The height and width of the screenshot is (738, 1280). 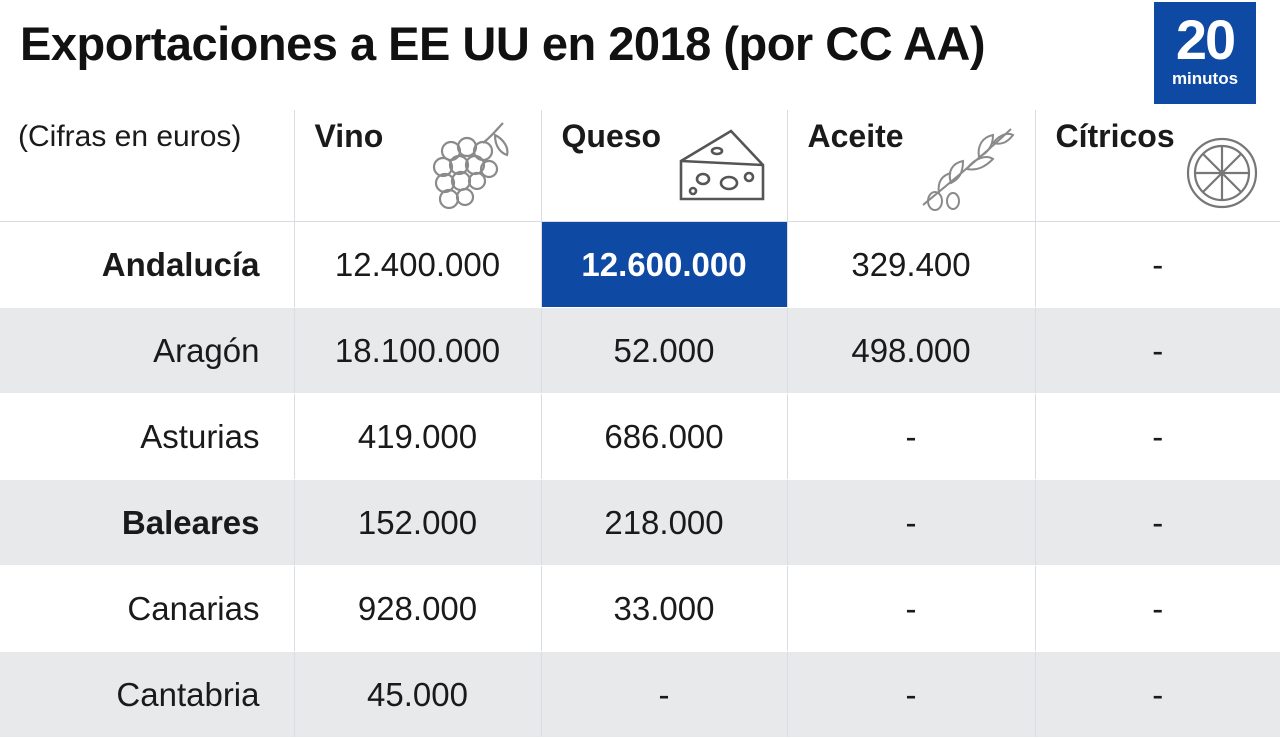 I want to click on value-cell: 152.000, so click(x=417, y=522).